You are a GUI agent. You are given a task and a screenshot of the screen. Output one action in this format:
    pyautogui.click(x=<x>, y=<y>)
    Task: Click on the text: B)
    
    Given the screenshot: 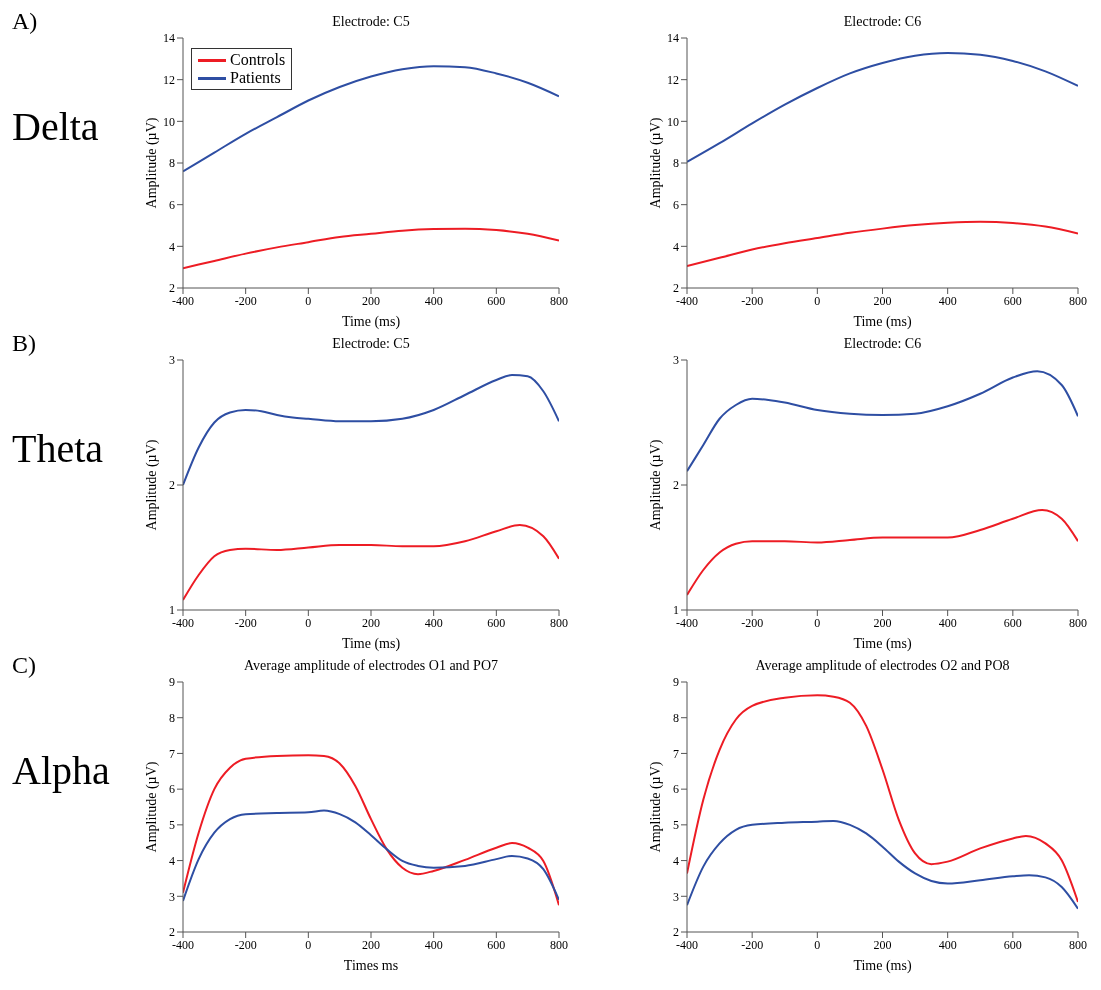 What is the action you would take?
    pyautogui.click(x=24, y=343)
    